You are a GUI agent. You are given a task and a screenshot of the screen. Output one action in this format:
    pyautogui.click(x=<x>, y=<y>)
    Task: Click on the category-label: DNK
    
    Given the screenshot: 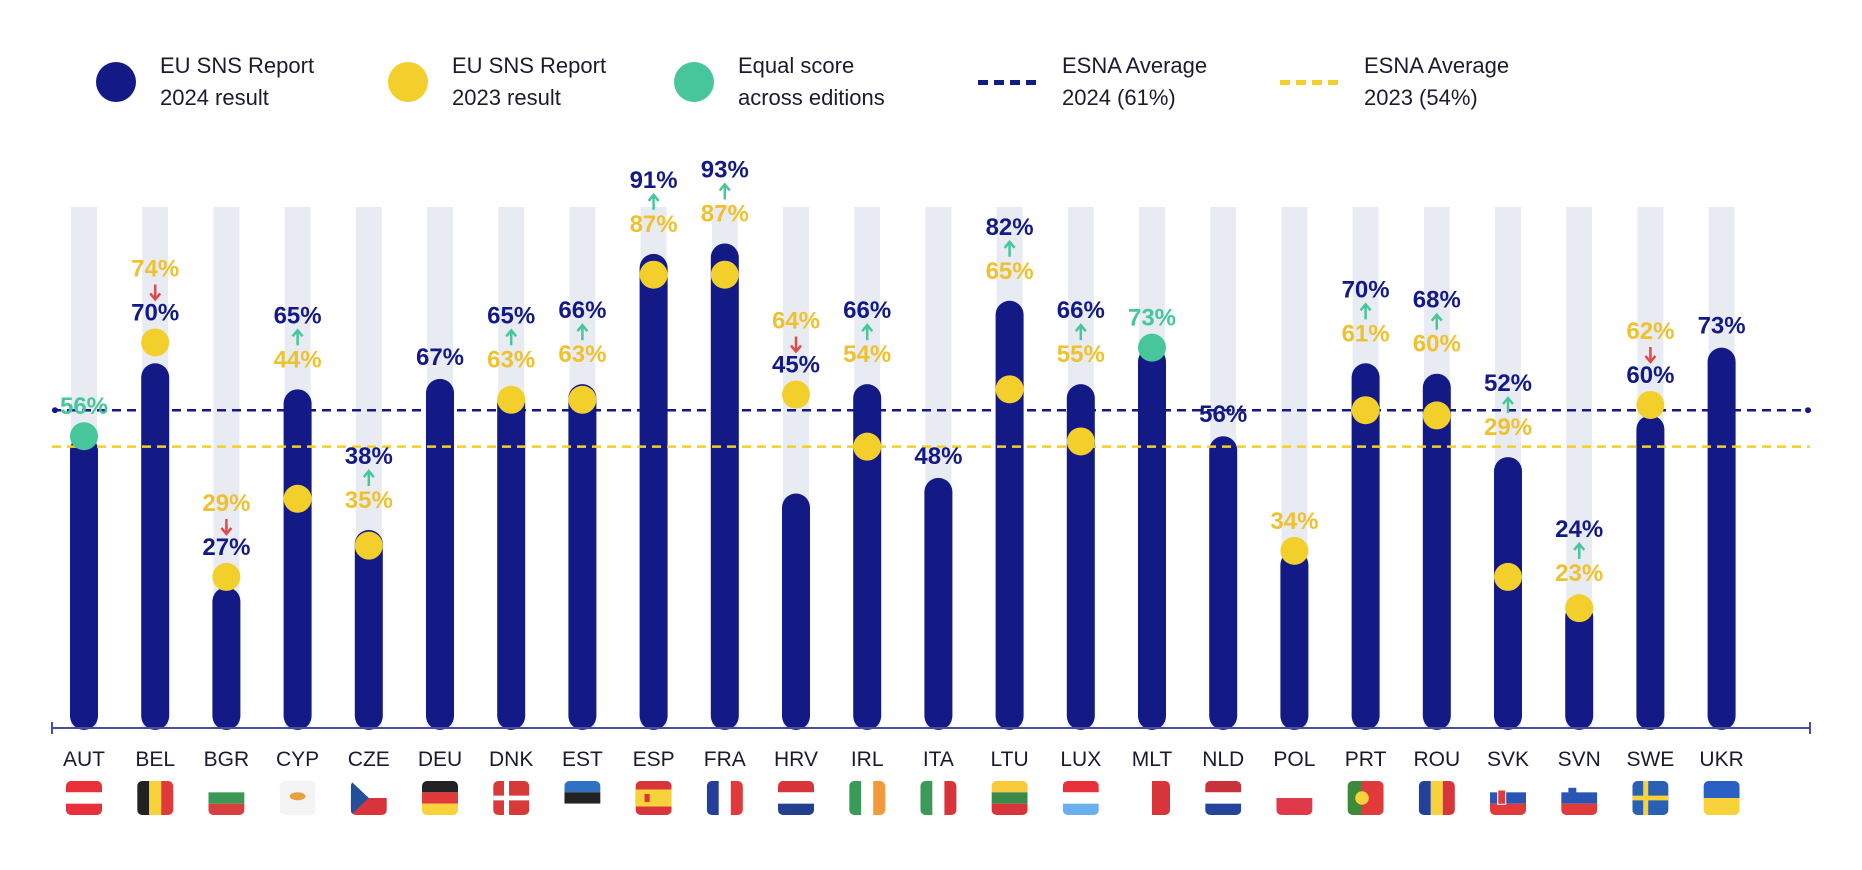 What is the action you would take?
    pyautogui.click(x=511, y=759)
    